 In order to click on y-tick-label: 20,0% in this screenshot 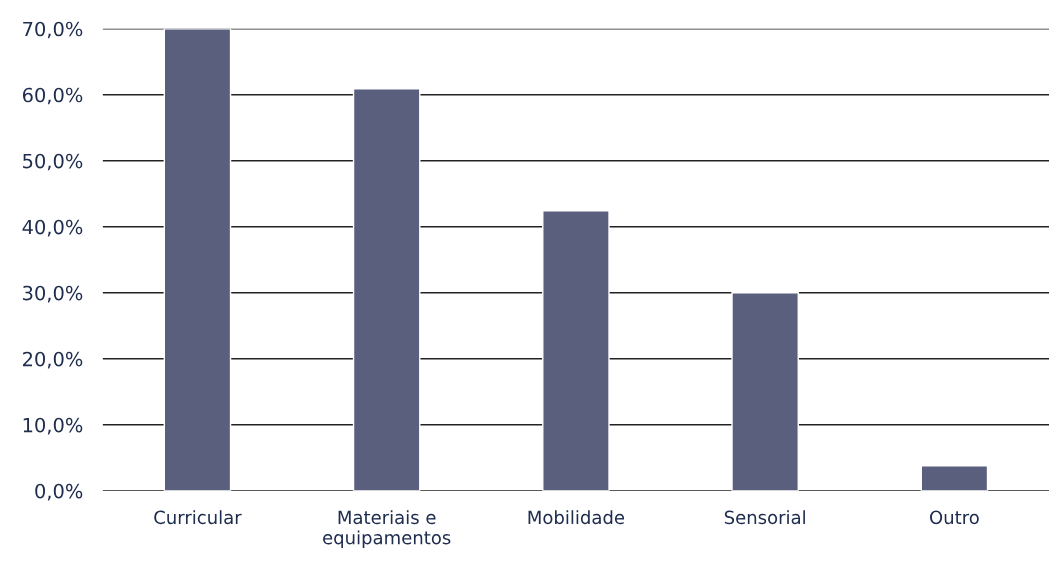, I will do `click(53, 360)`.